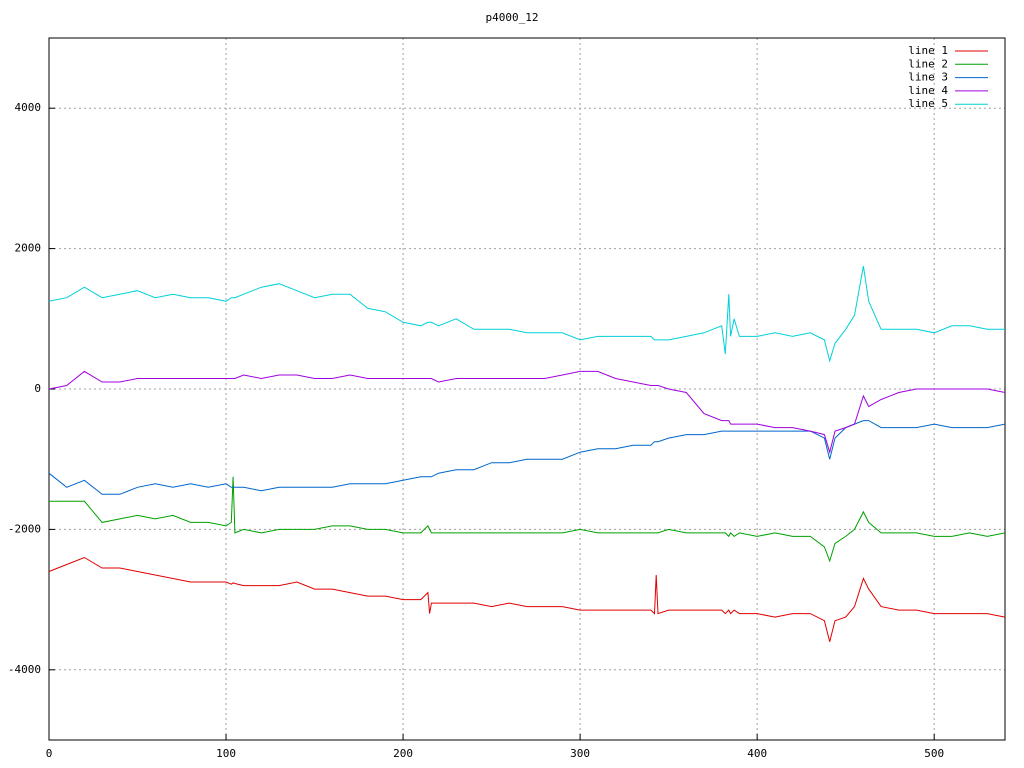 This screenshot has height=768, width=1024. I want to click on y-tick-label: -2000, so click(24, 528).